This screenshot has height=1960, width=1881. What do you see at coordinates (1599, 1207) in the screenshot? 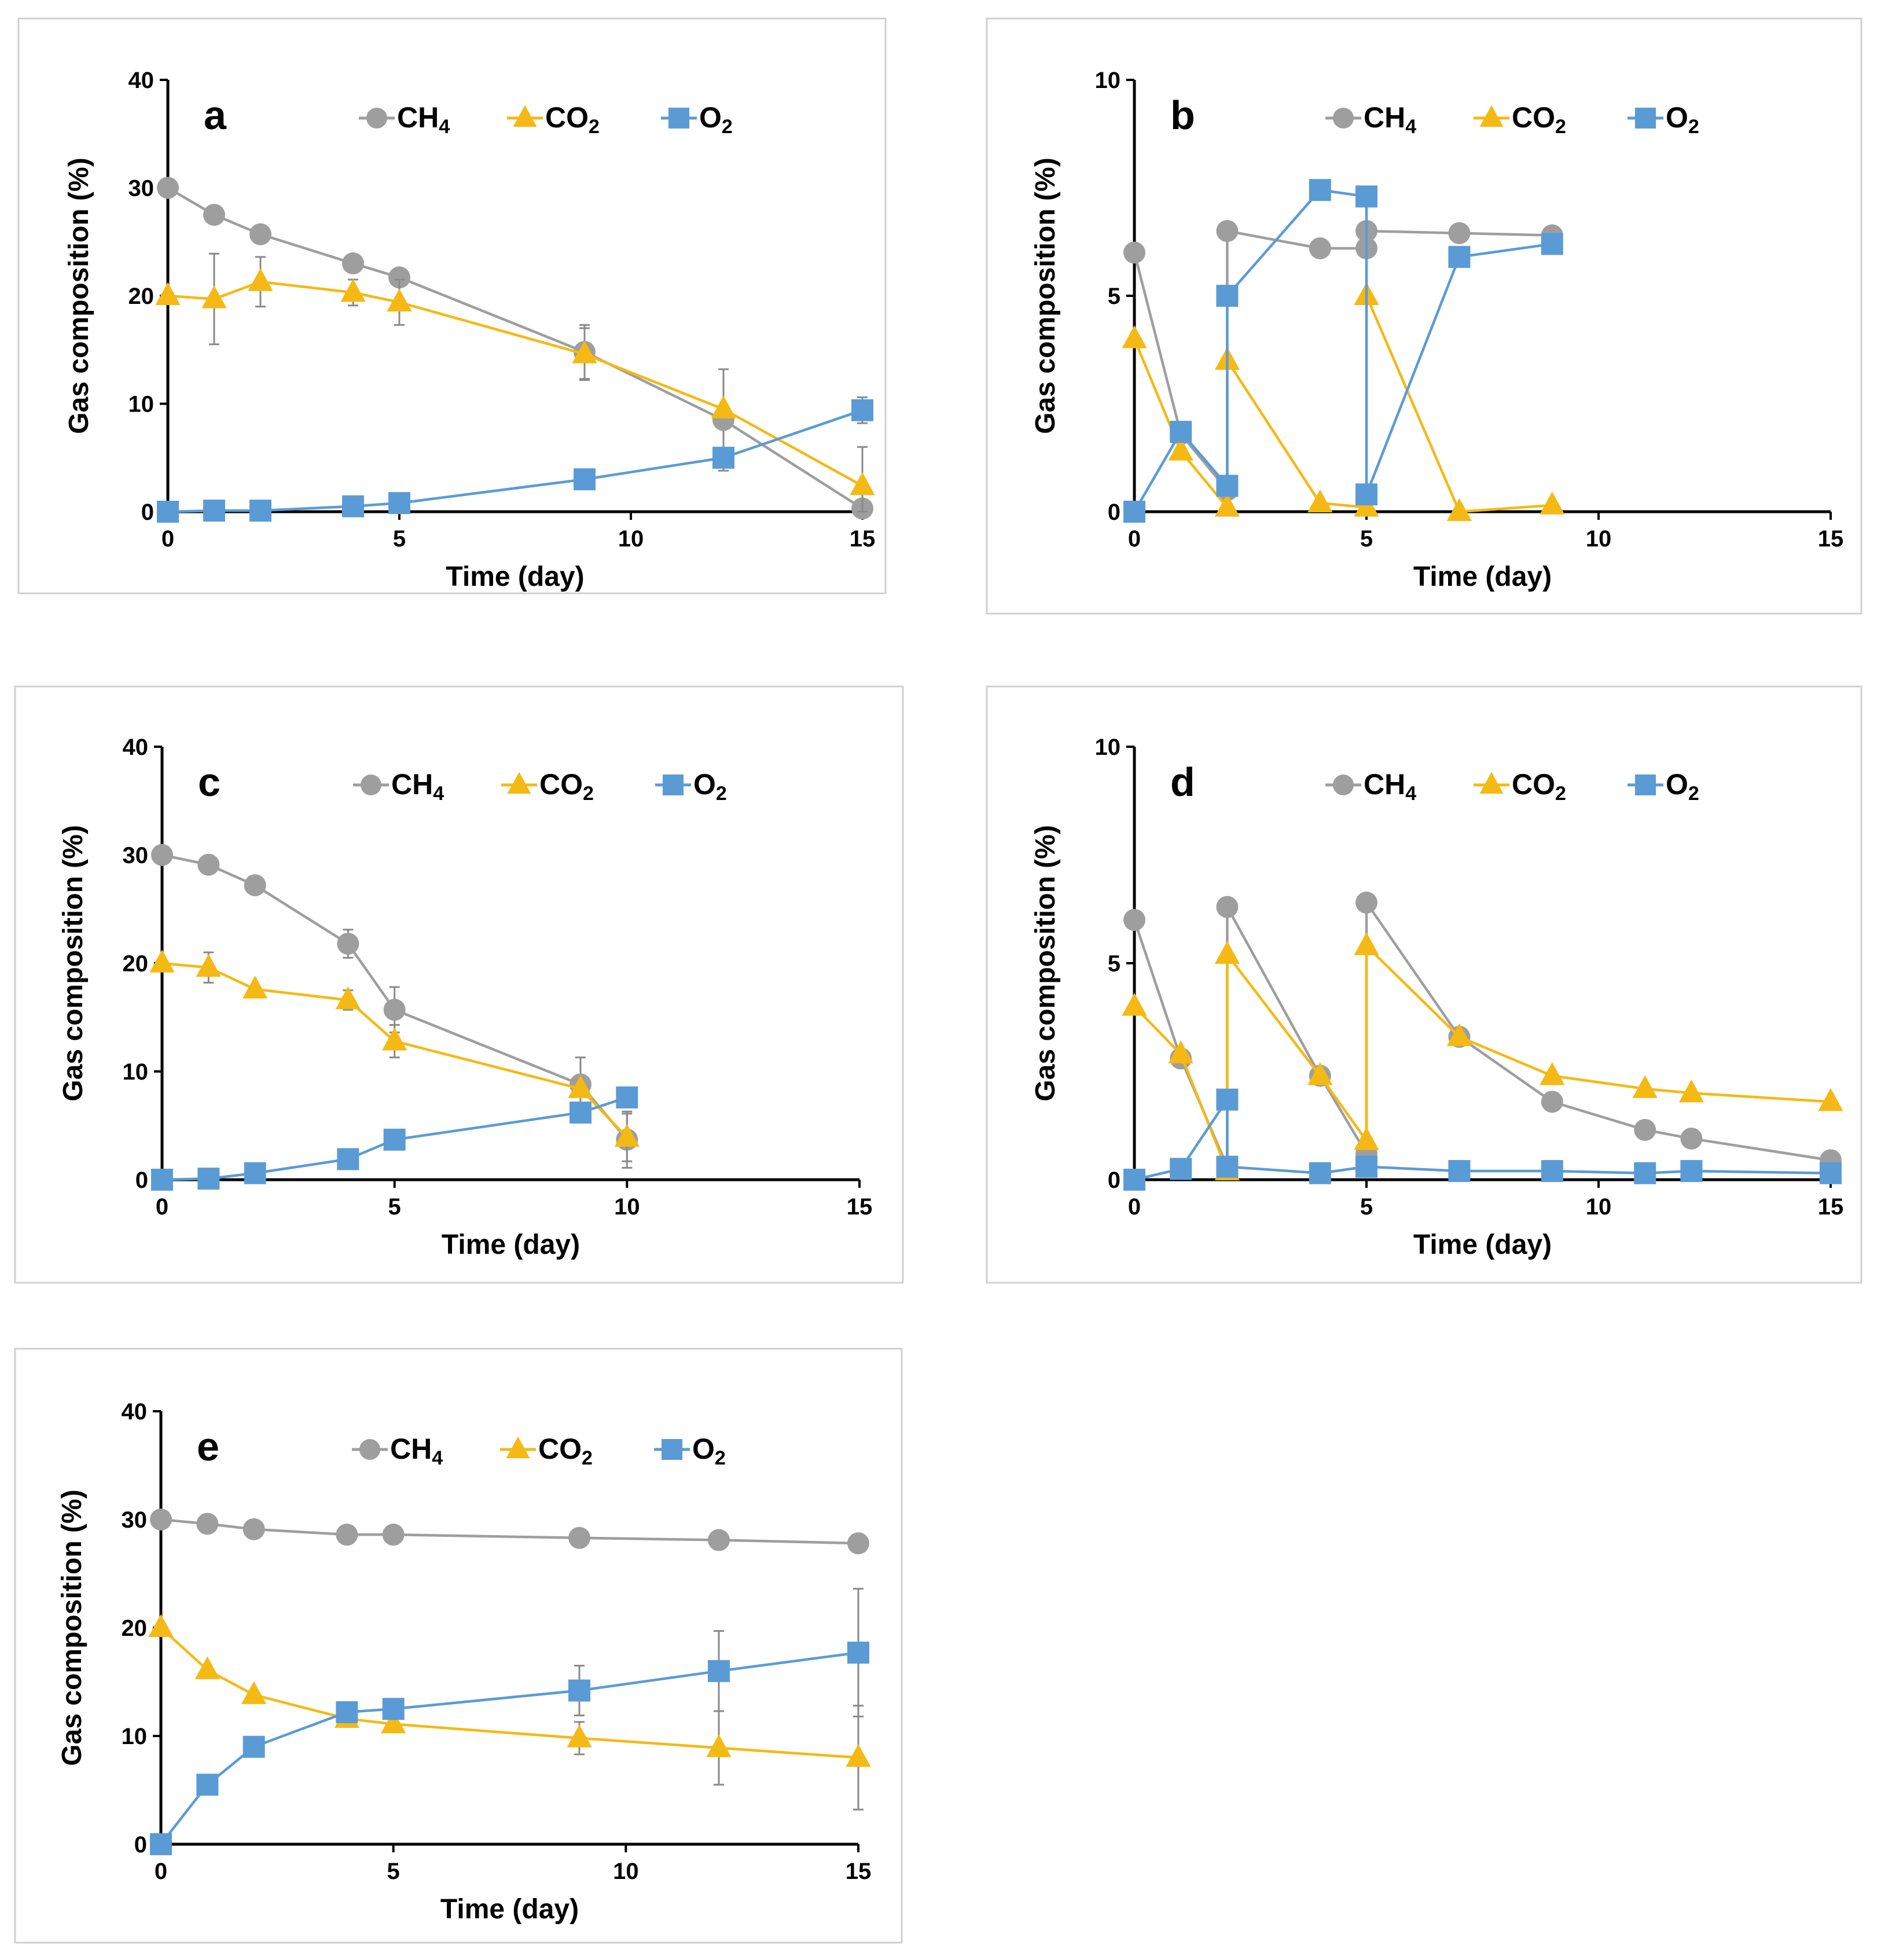
I see `x-tick-label: 10` at bounding box center [1599, 1207].